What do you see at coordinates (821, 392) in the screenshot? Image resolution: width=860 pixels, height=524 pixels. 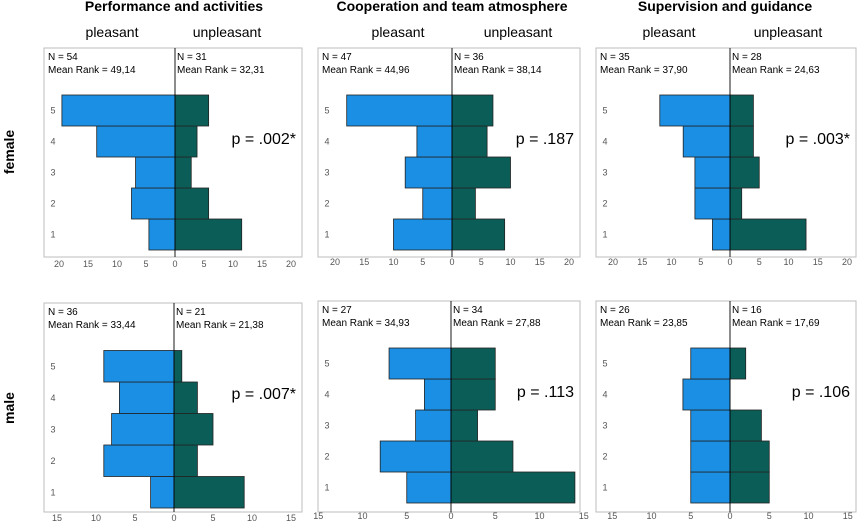 I see `p-value-label: p = .106` at bounding box center [821, 392].